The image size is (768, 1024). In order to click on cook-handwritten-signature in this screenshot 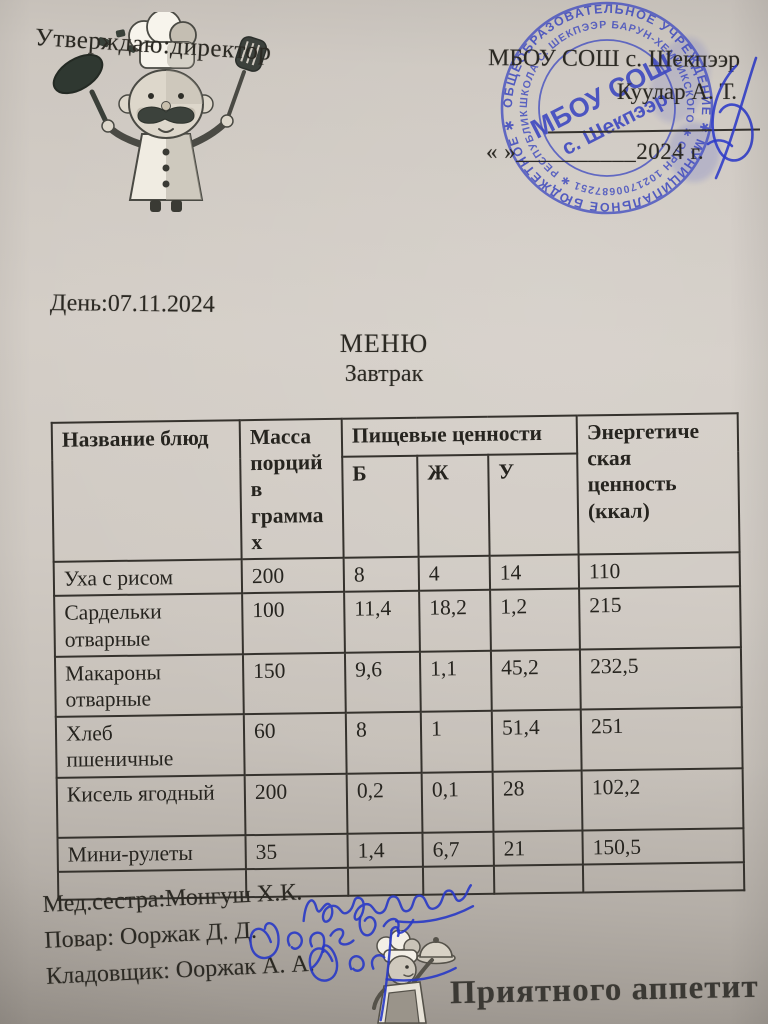, I will do `click(332, 942)`.